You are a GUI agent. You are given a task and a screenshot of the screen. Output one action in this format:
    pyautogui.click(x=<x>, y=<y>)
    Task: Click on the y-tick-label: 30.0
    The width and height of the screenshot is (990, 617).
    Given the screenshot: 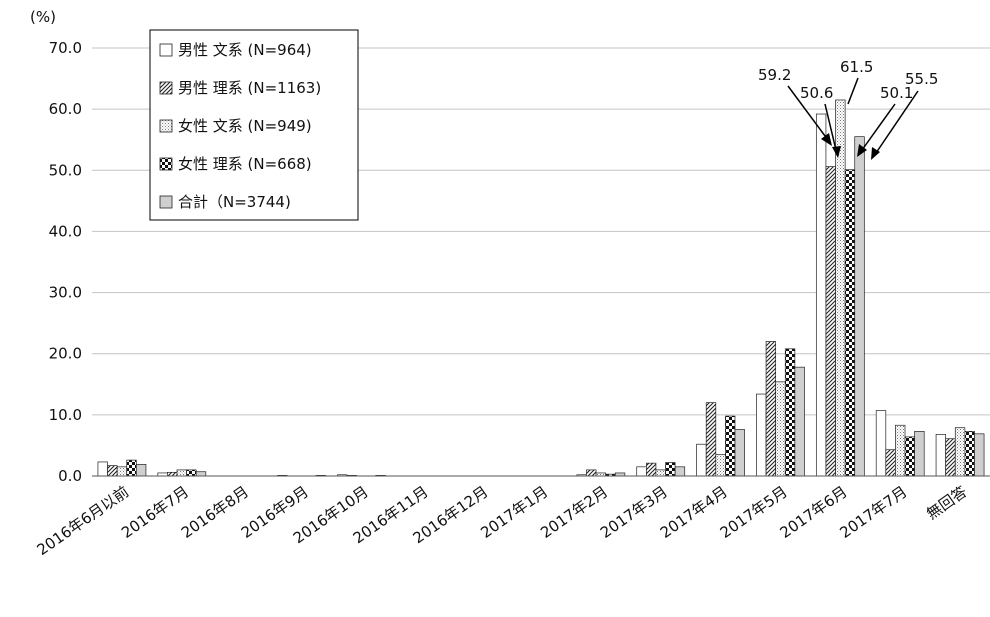 What is the action you would take?
    pyautogui.click(x=65, y=293)
    